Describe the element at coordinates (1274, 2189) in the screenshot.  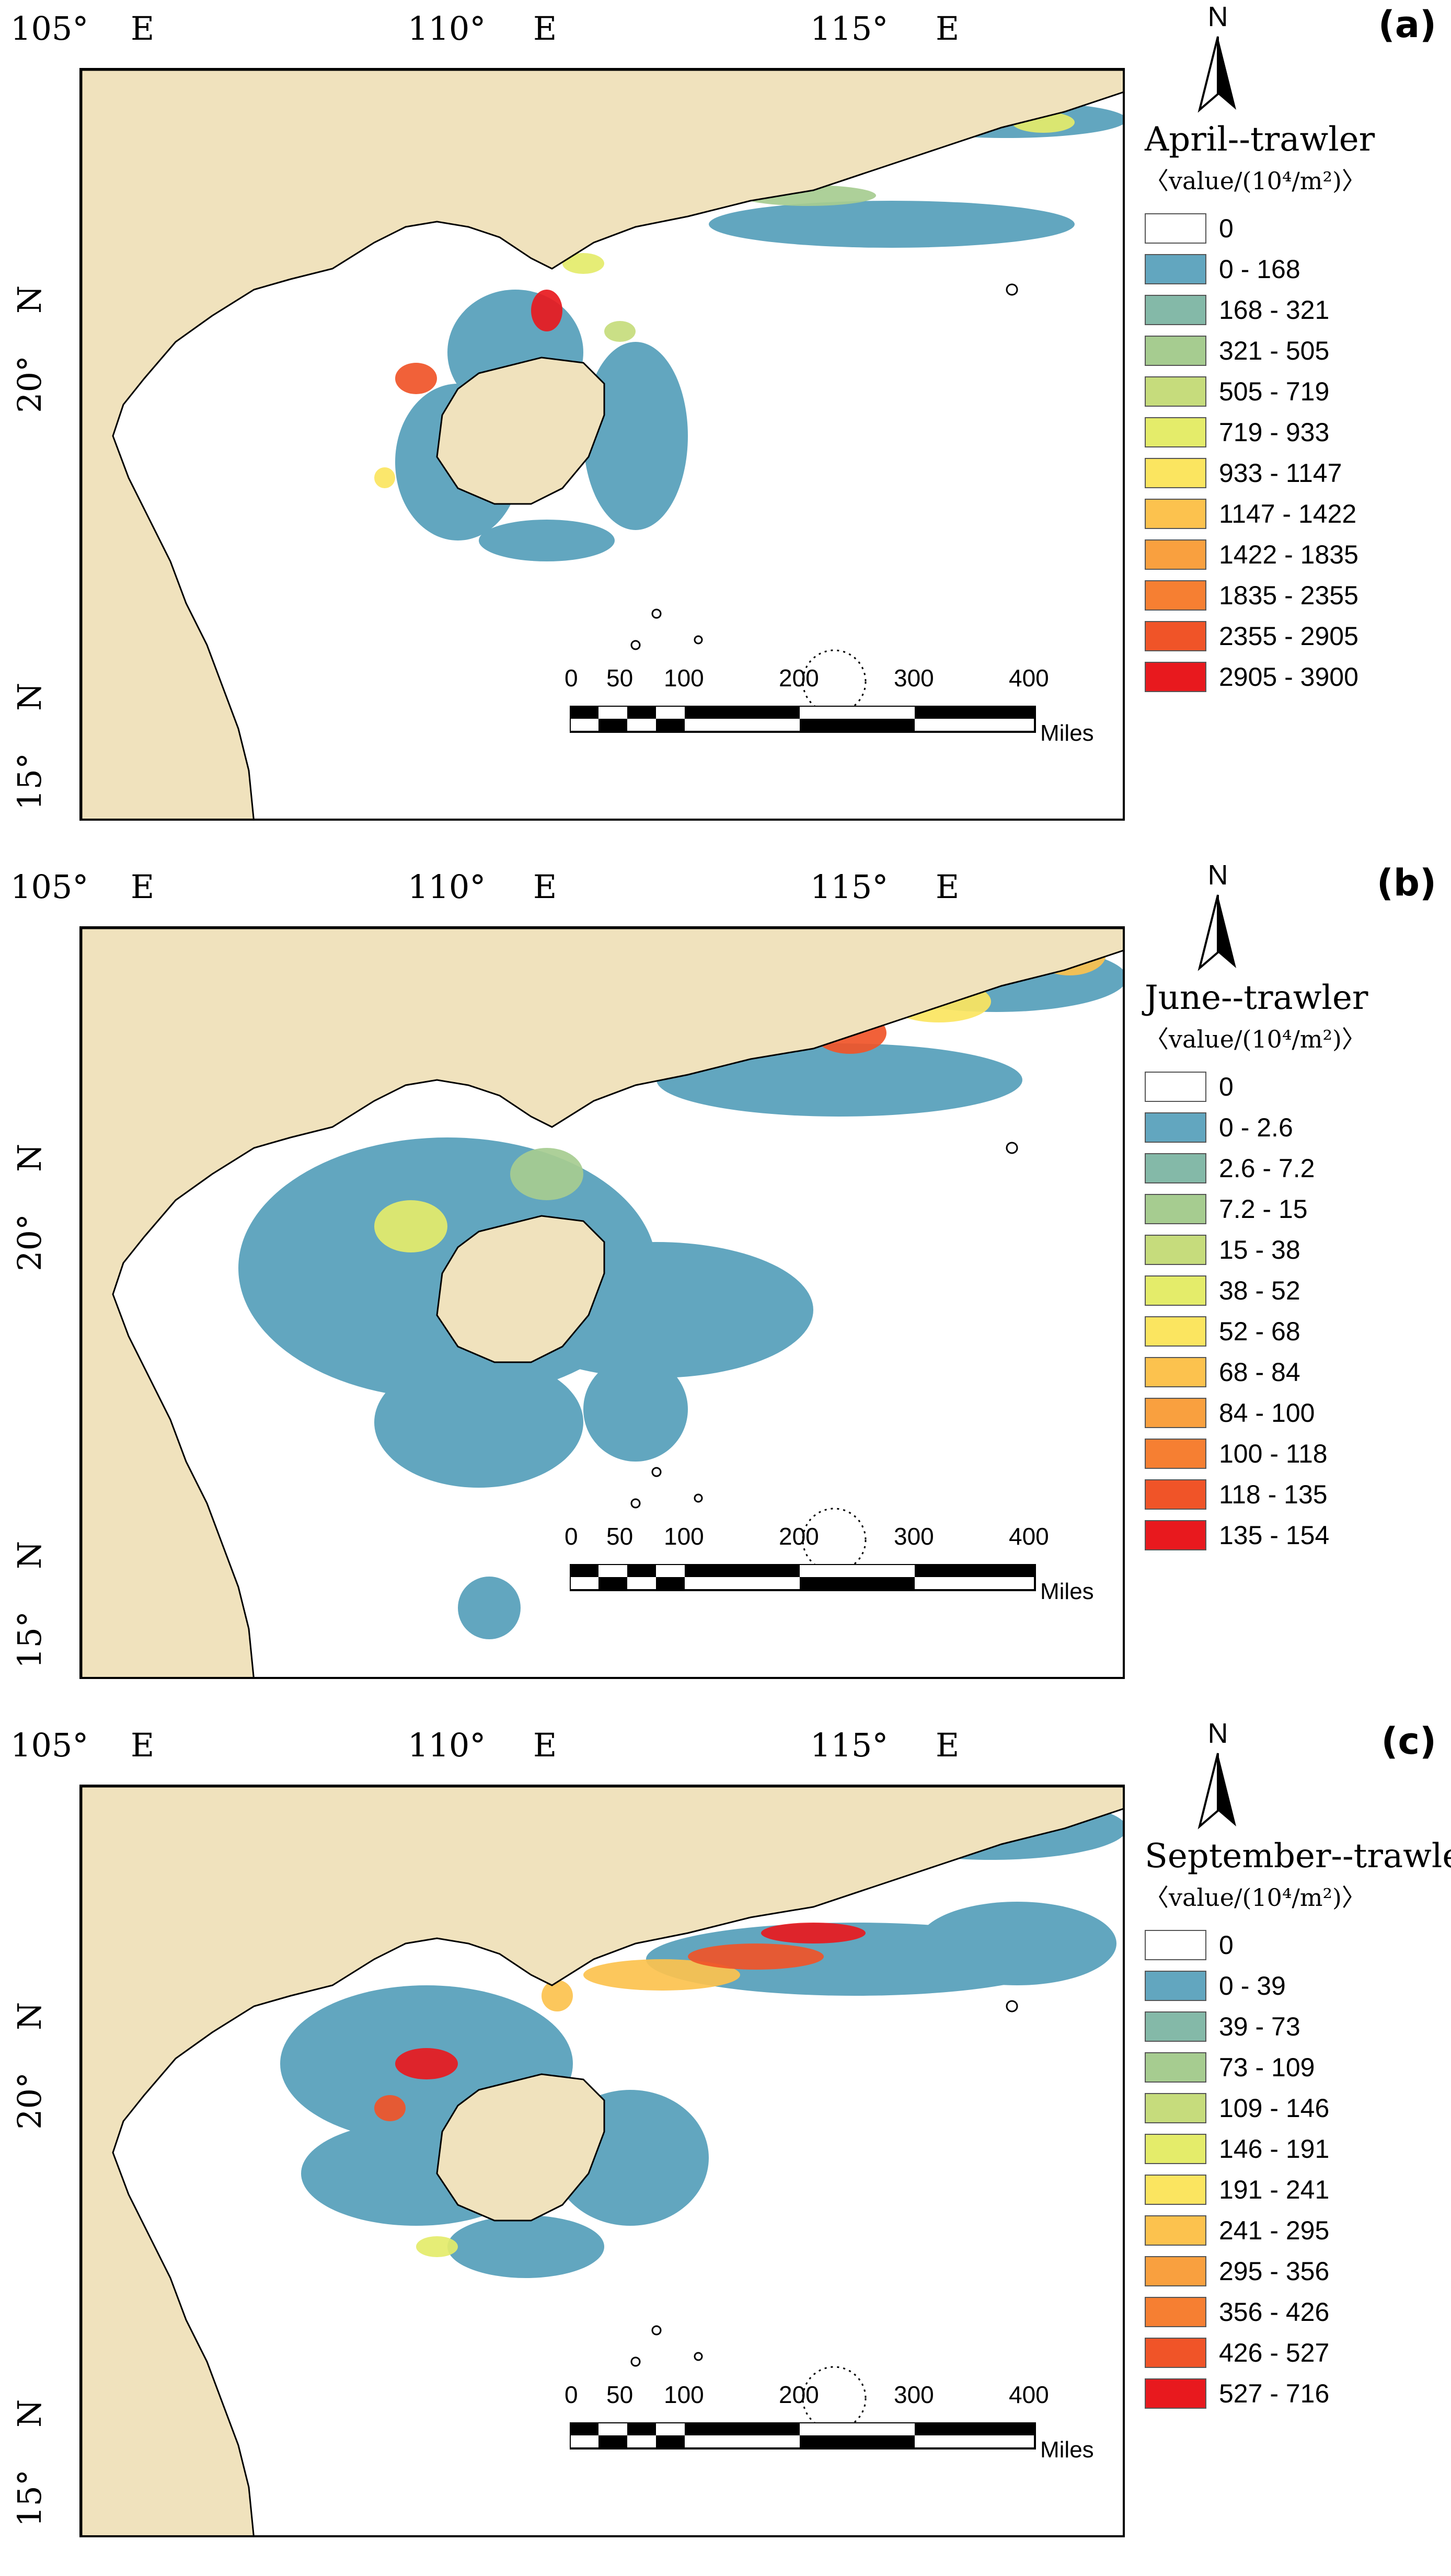
I see `legend-label: 191 - 241` at that location.